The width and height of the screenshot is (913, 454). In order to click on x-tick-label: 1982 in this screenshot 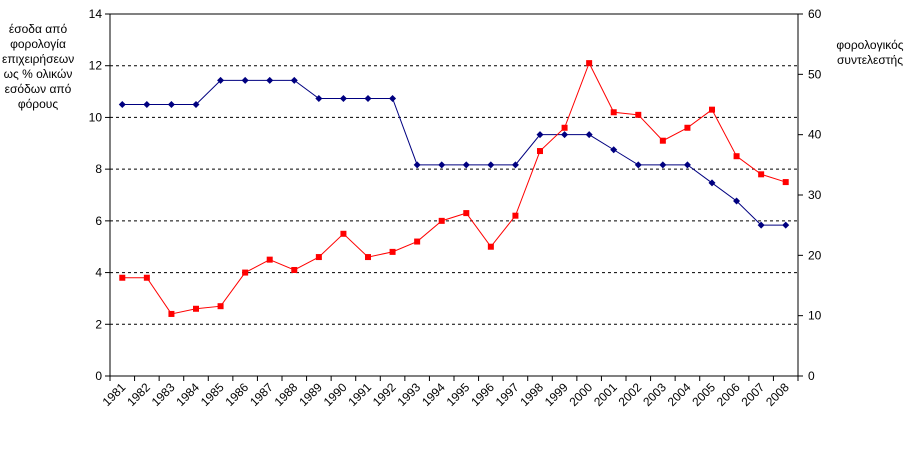, I will do `click(138, 394)`.